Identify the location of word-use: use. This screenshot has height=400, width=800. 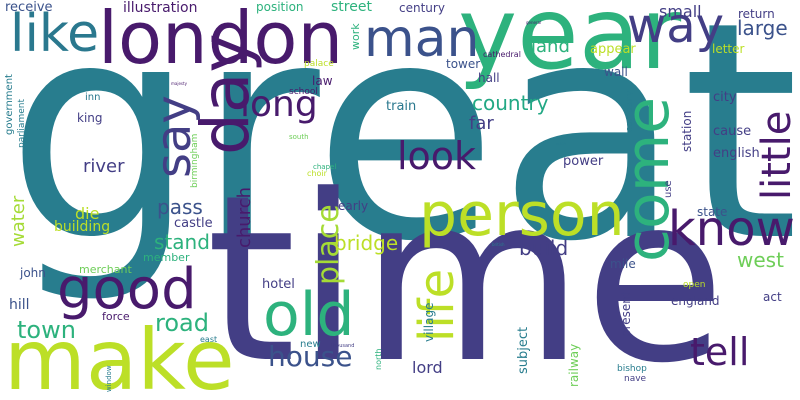
(668, 189).